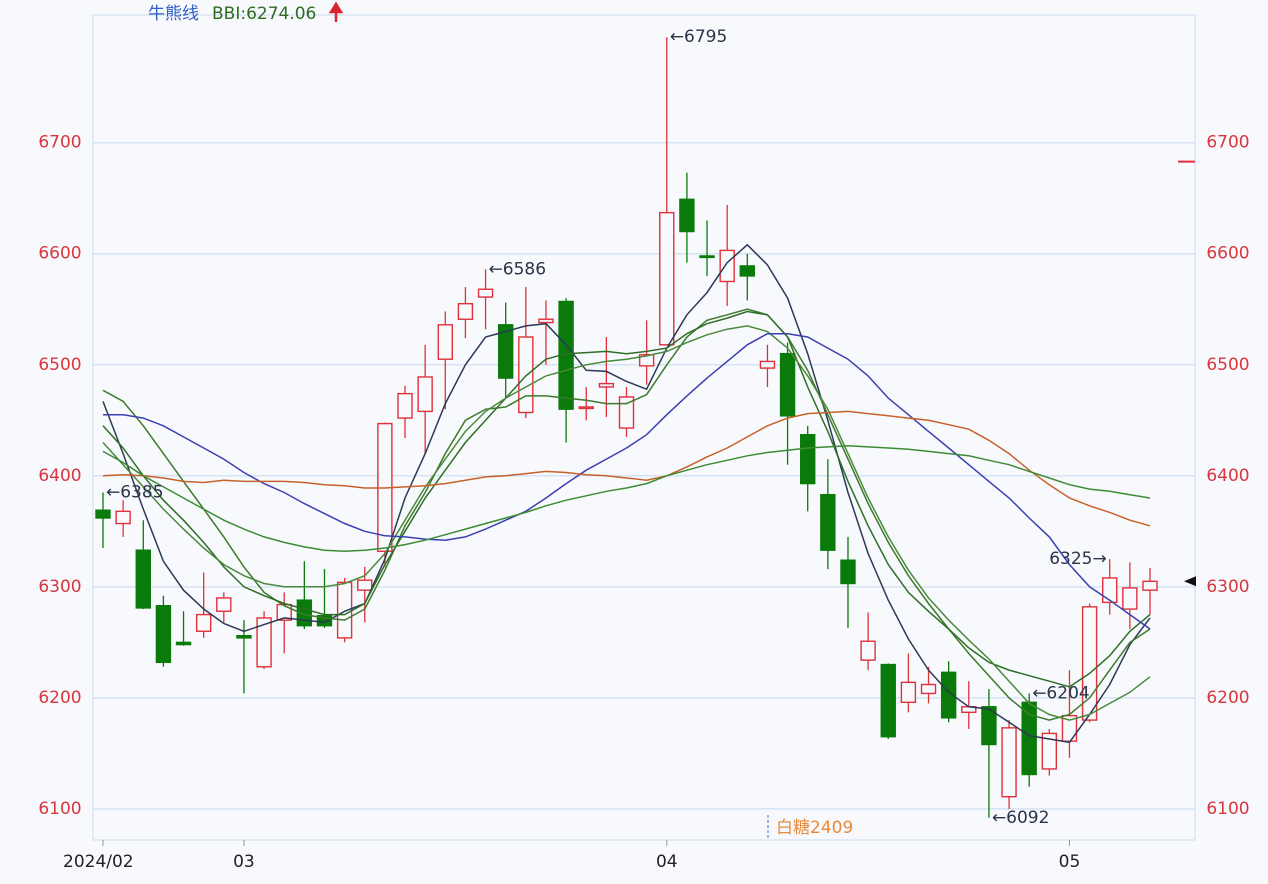 Image resolution: width=1268 pixels, height=884 pixels. Describe the element at coordinates (1227, 698) in the screenshot. I see `y2-tick-label: 6200` at that location.